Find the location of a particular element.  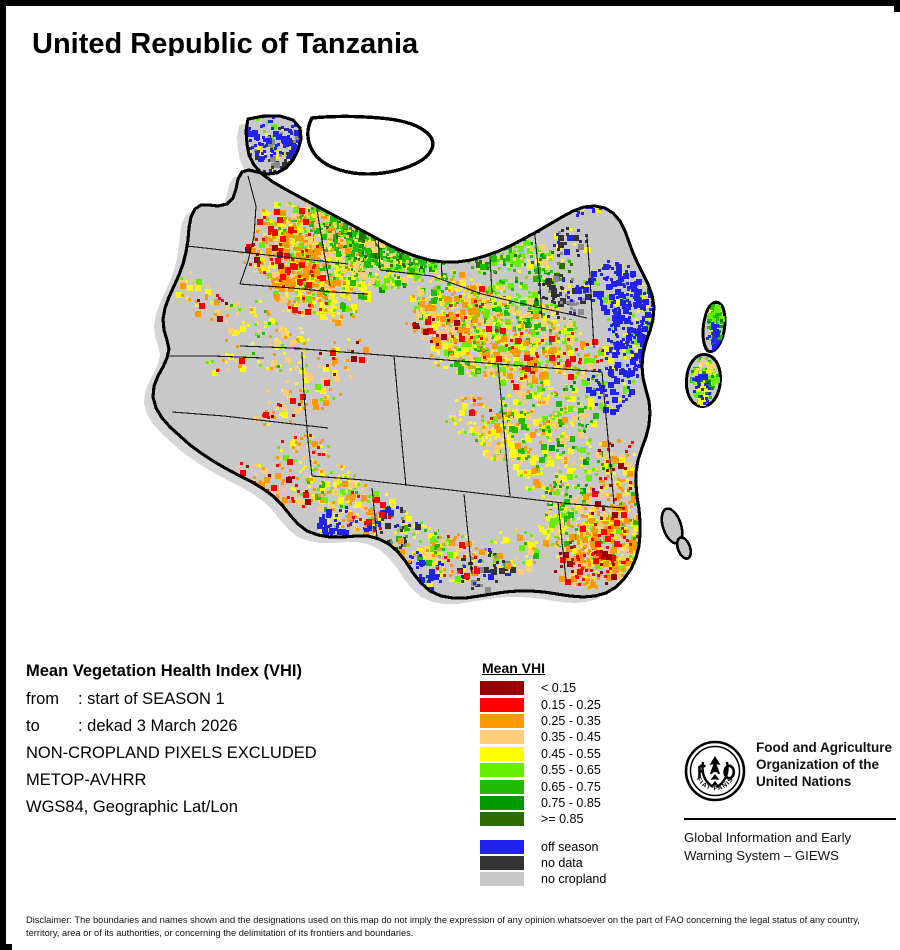

legend-special-row: no cropland is located at coordinates (570, 879).